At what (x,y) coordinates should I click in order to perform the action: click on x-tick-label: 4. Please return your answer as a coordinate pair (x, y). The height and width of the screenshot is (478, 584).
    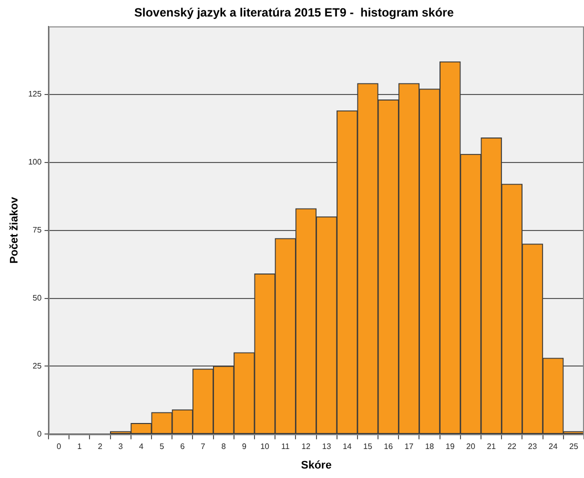
    Looking at the image, I should click on (141, 447).